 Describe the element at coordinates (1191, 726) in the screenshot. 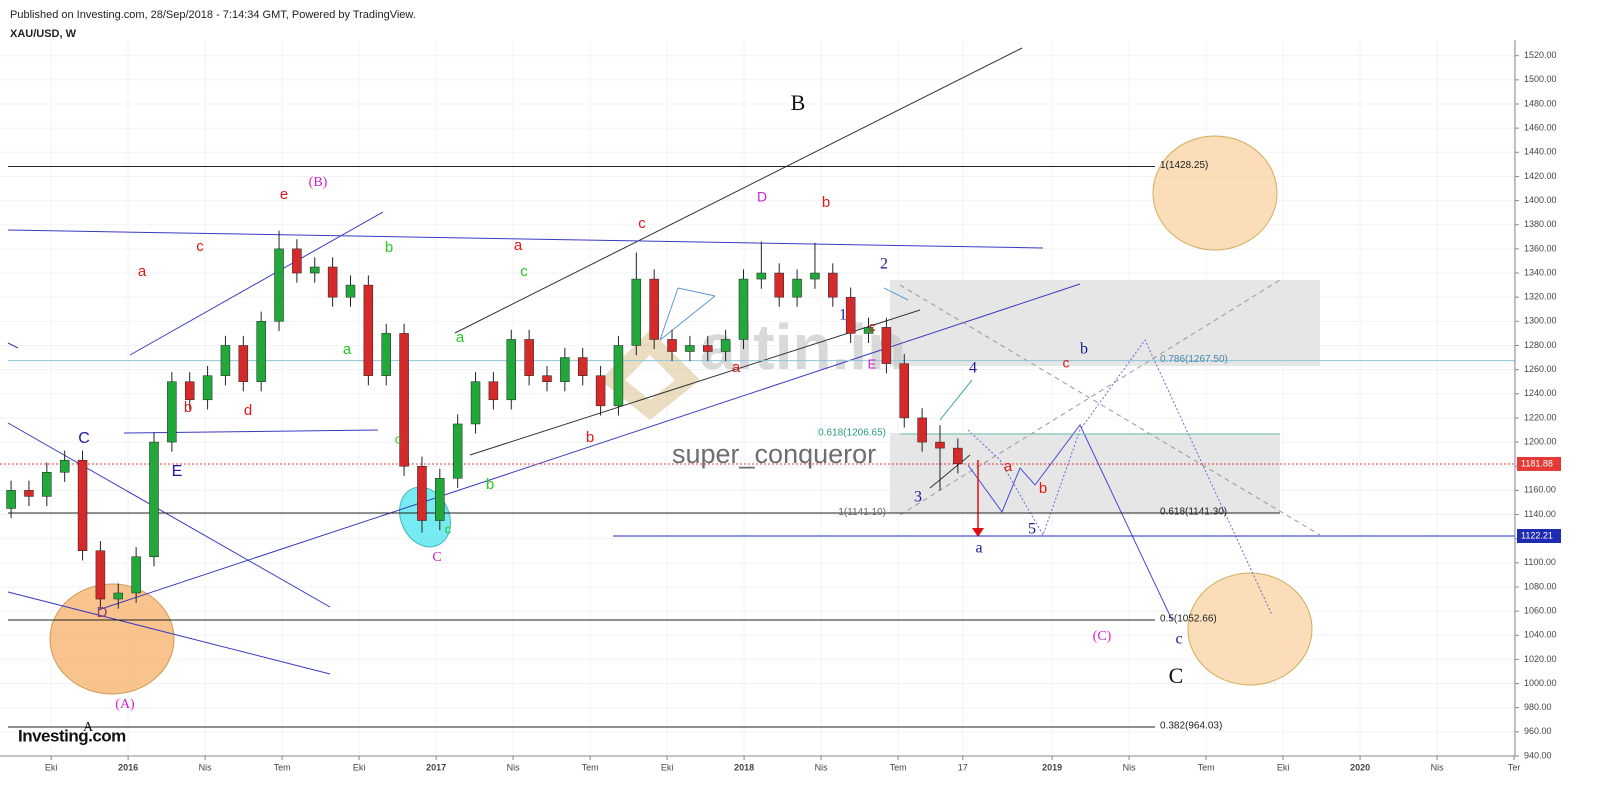

I see `level-label: 0.382(964.03)` at that location.